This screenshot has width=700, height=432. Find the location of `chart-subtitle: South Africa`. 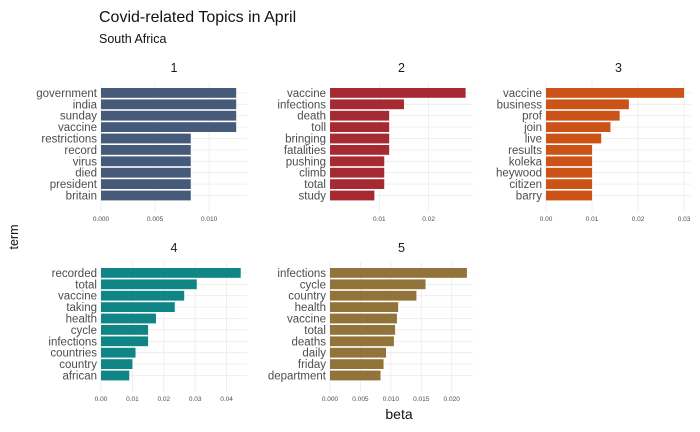

chart-subtitle: South Africa is located at coordinates (132, 39).